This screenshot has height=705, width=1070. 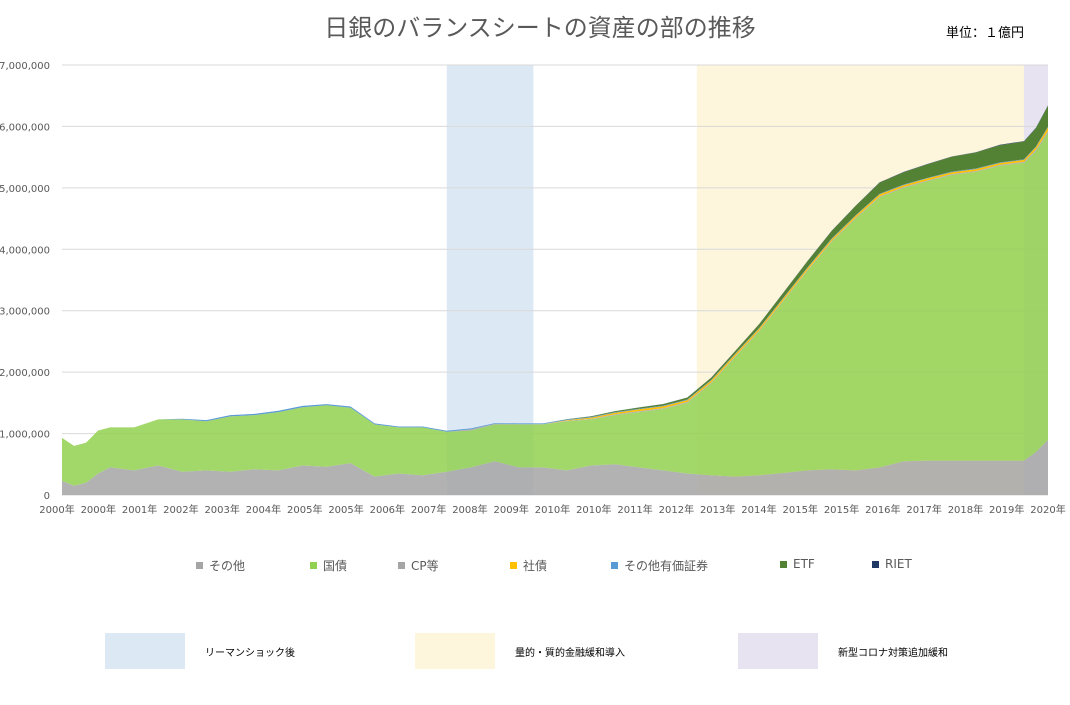 What do you see at coordinates (676, 509) in the screenshot?
I see `x-tick-label: 2012年` at bounding box center [676, 509].